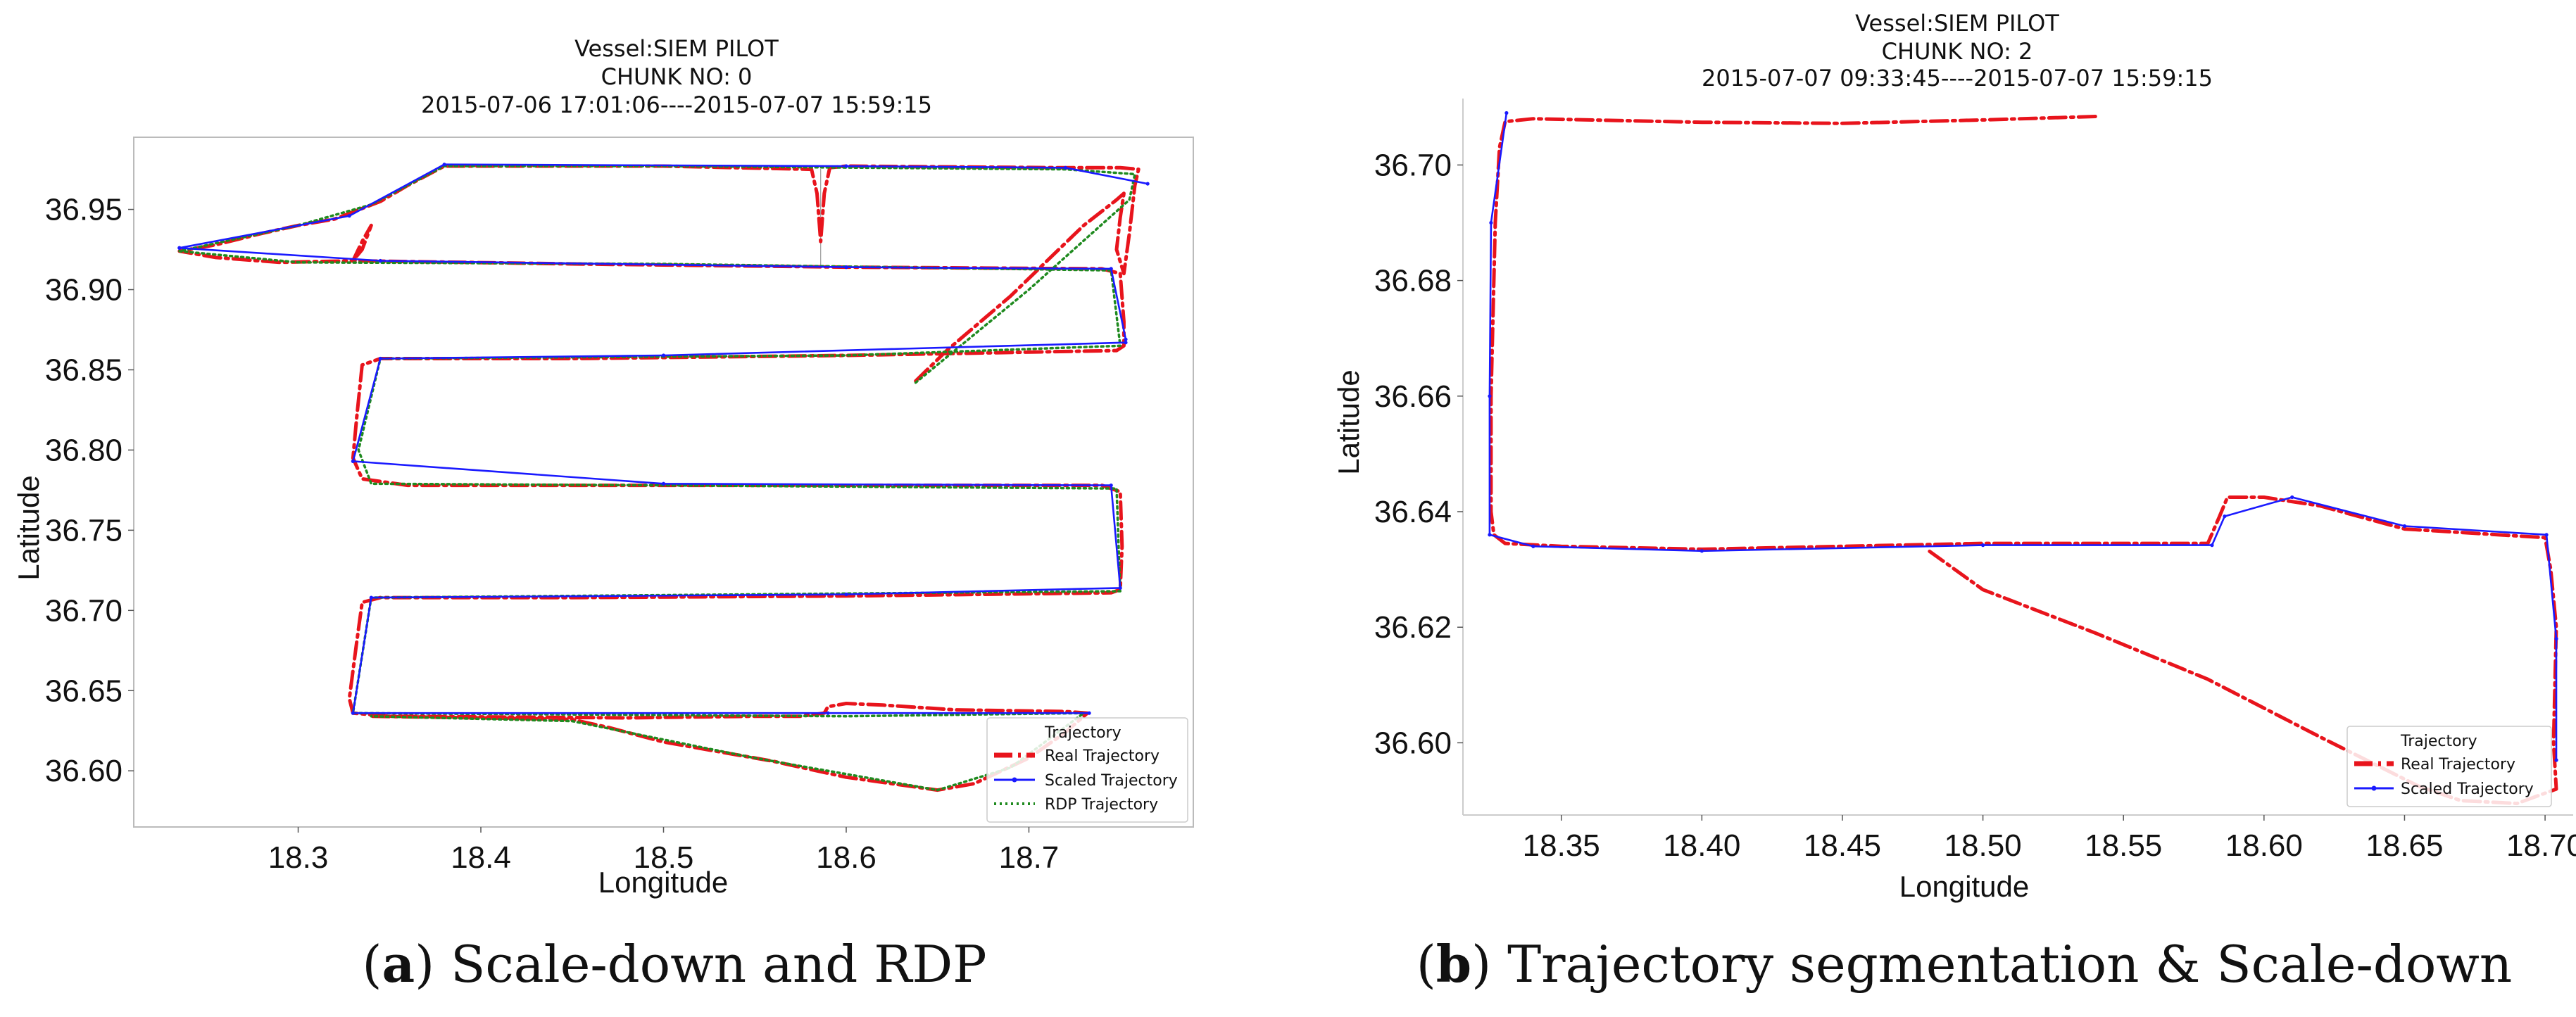 The width and height of the screenshot is (2576, 1017). What do you see at coordinates (2374, 788) in the screenshot?
I see `chart-b-legend-scaled-marker` at bounding box center [2374, 788].